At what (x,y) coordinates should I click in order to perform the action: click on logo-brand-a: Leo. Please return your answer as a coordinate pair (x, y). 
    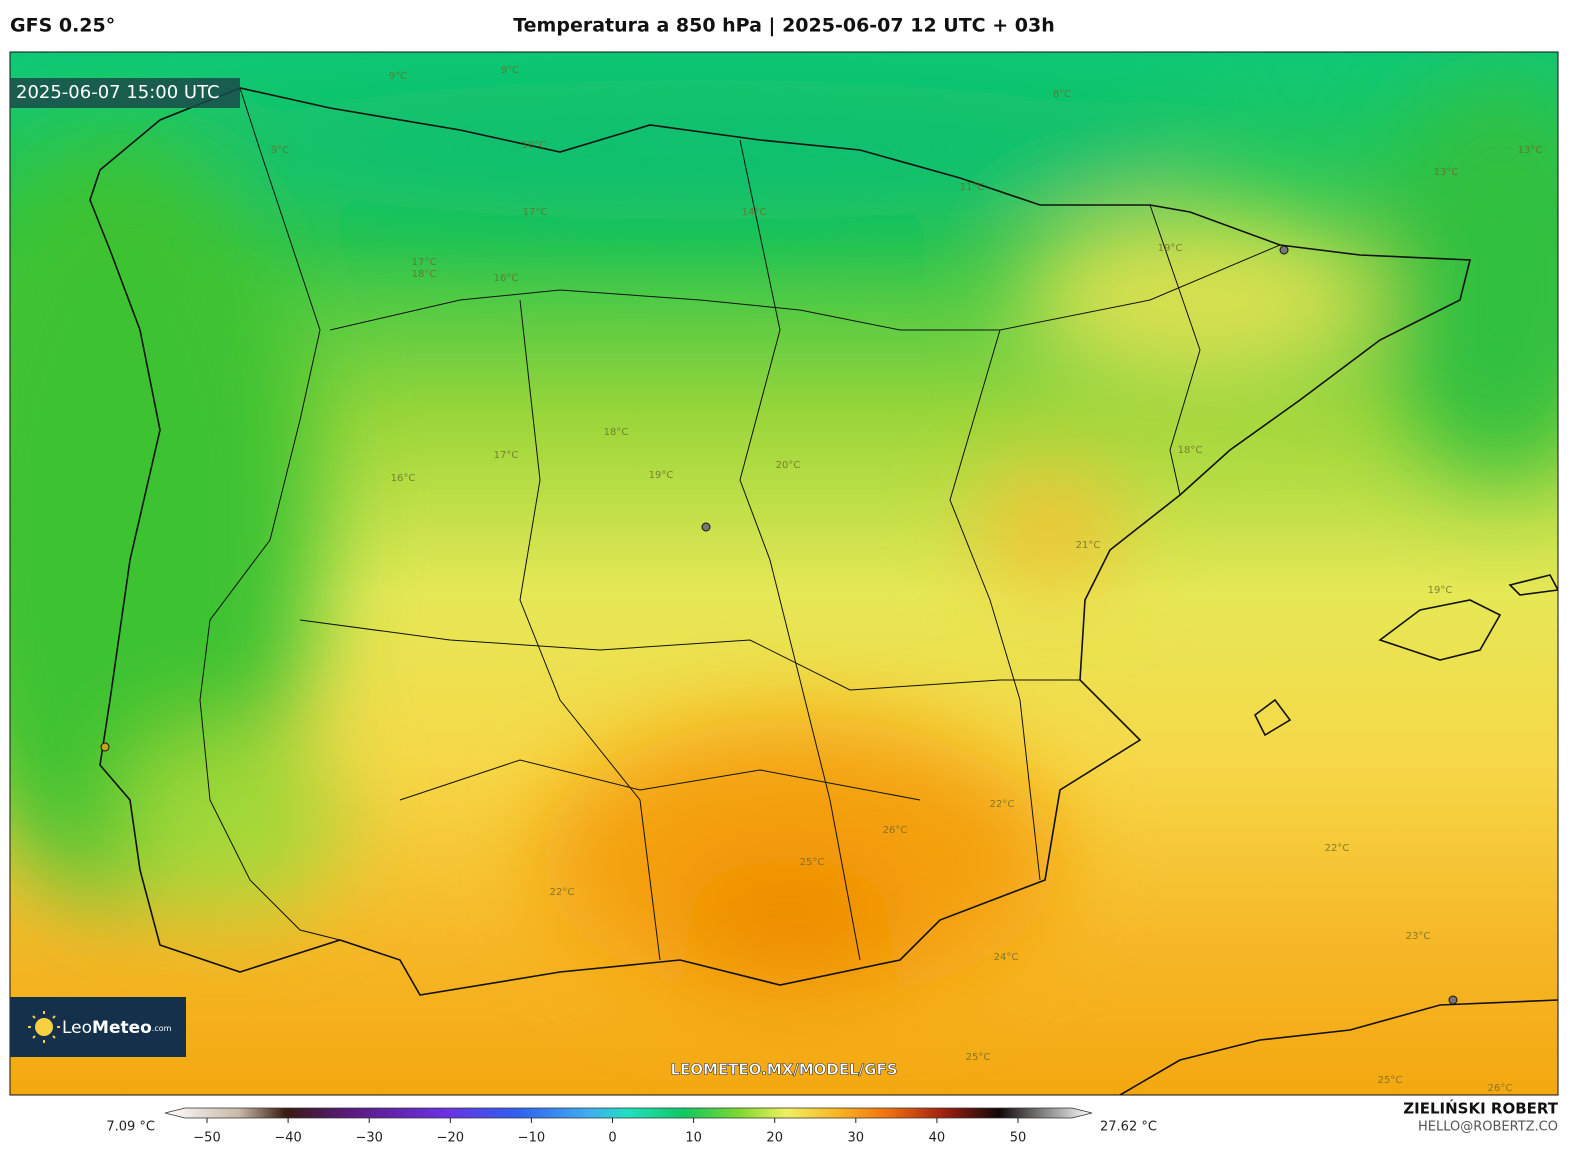
    Looking at the image, I should click on (77, 1028).